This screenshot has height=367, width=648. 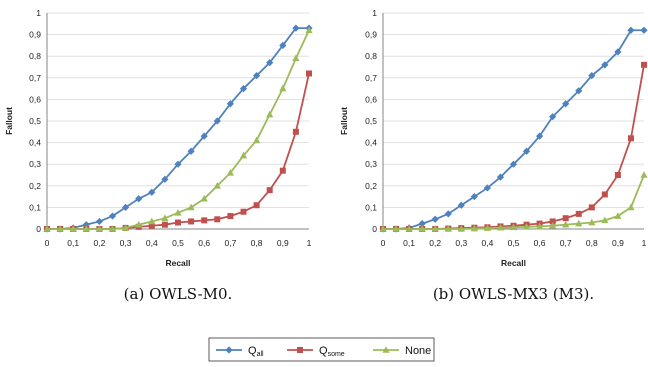 What do you see at coordinates (374, 13) in the screenshot?
I see `y-tick-label: 1` at bounding box center [374, 13].